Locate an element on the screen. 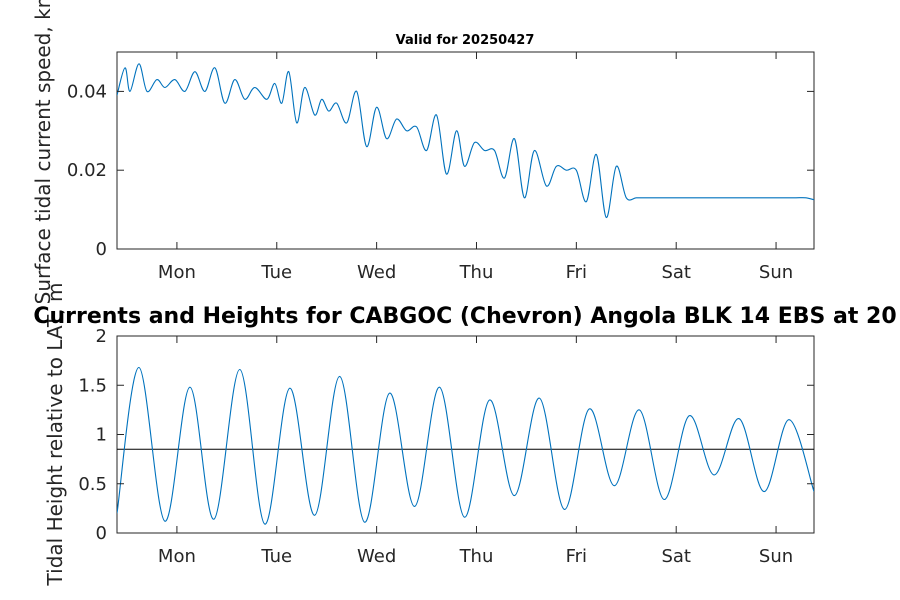 This screenshot has height=600, width=900. y-tick-label: 0.02 is located at coordinates (87, 170).